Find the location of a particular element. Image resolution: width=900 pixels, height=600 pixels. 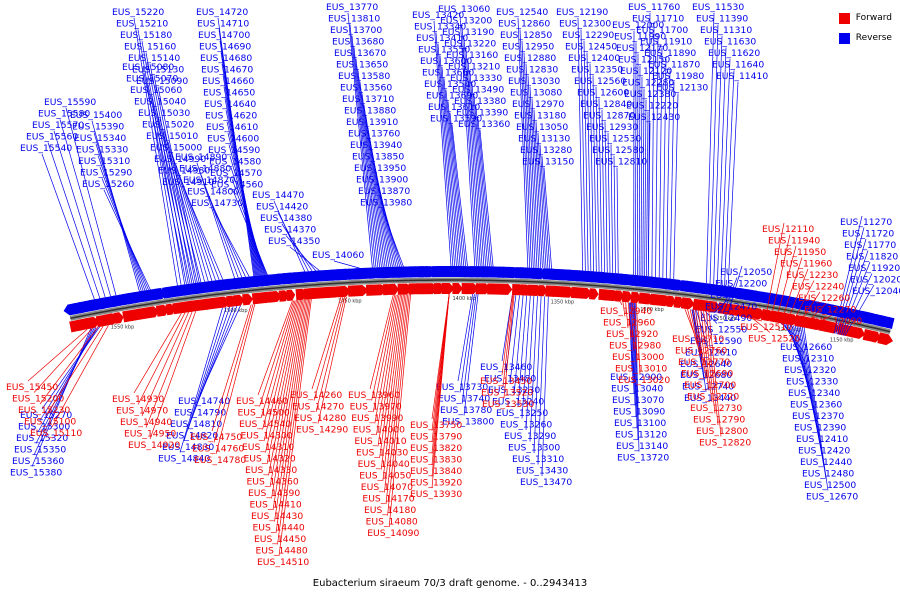

gene-label: EUS_14830 is located at coordinates (188, 447).